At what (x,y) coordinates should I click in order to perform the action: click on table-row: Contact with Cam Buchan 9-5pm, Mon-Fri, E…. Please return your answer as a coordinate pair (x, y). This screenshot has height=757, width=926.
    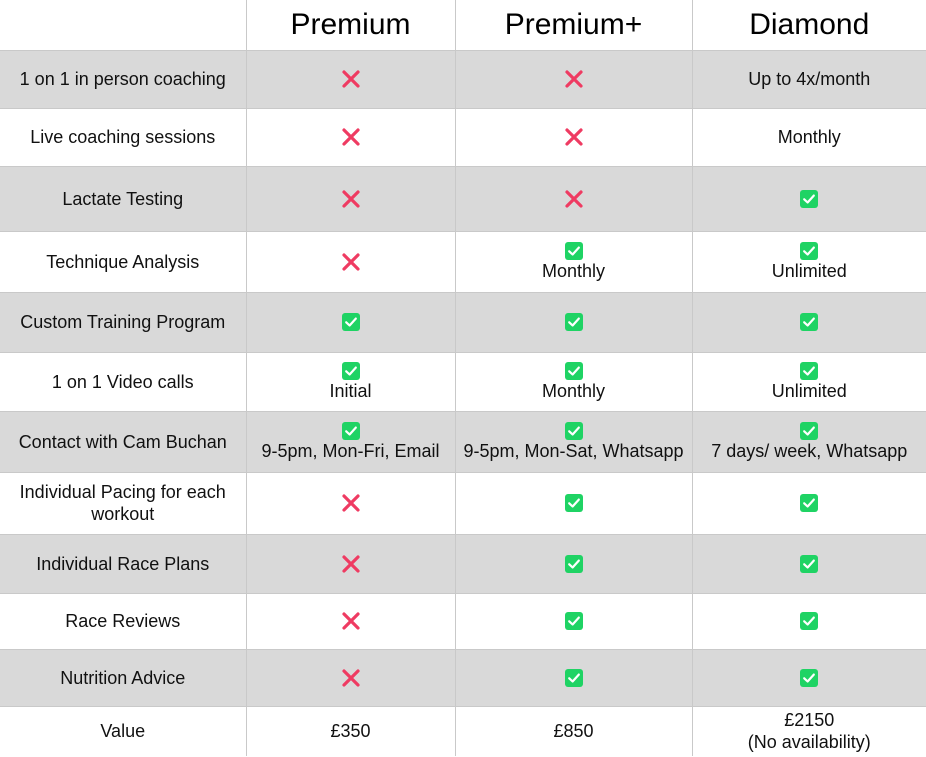
    Looking at the image, I should click on (463, 441).